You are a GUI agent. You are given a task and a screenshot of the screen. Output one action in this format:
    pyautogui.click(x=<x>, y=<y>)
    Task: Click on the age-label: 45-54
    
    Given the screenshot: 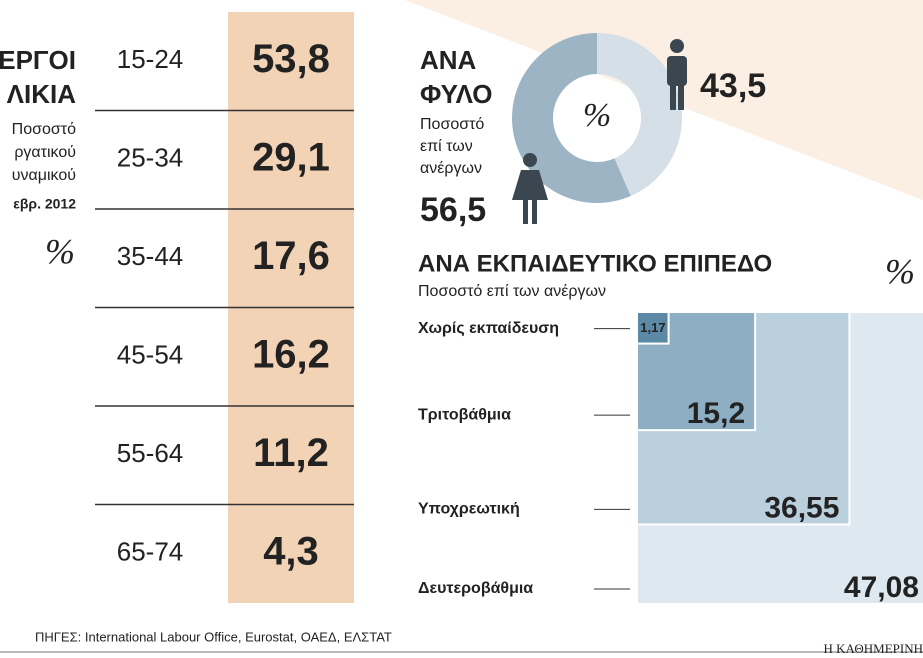 What is the action you would take?
    pyautogui.click(x=150, y=355)
    